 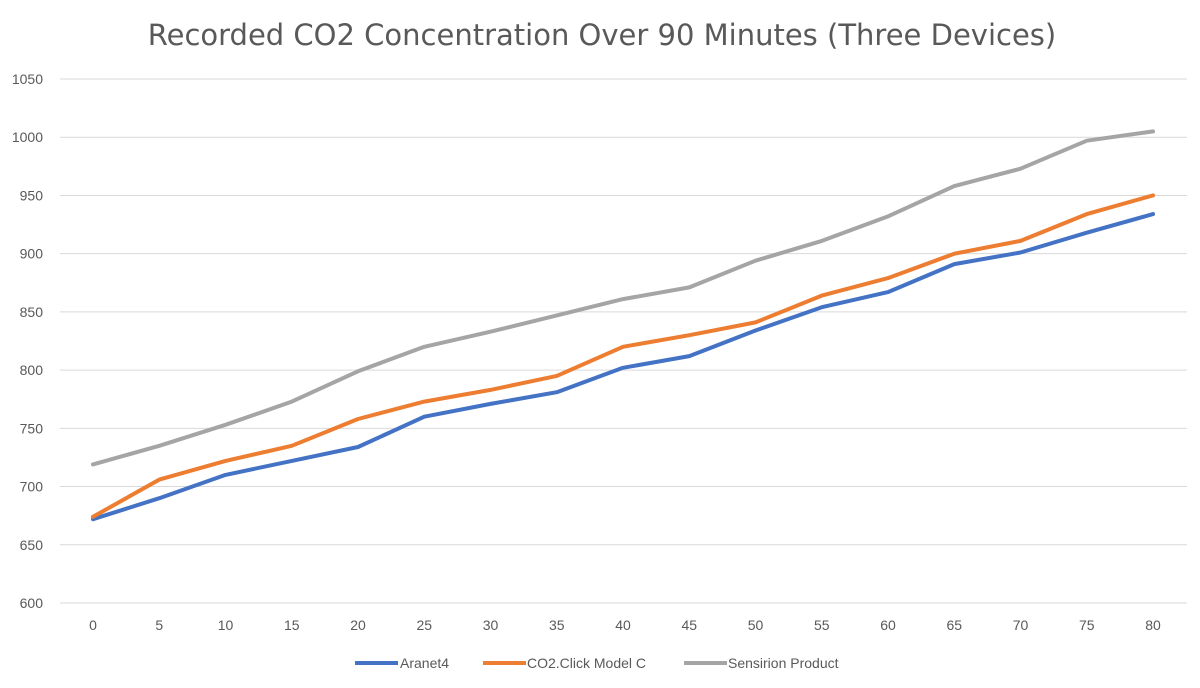 What do you see at coordinates (32, 603) in the screenshot?
I see `y-tick-label: 600` at bounding box center [32, 603].